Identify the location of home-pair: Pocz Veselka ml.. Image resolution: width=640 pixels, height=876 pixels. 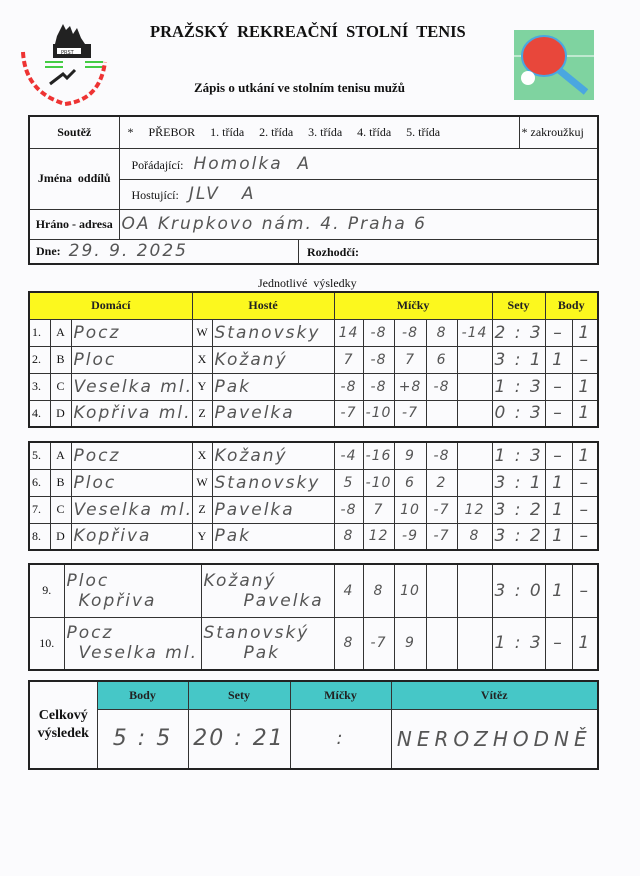
(132, 643).